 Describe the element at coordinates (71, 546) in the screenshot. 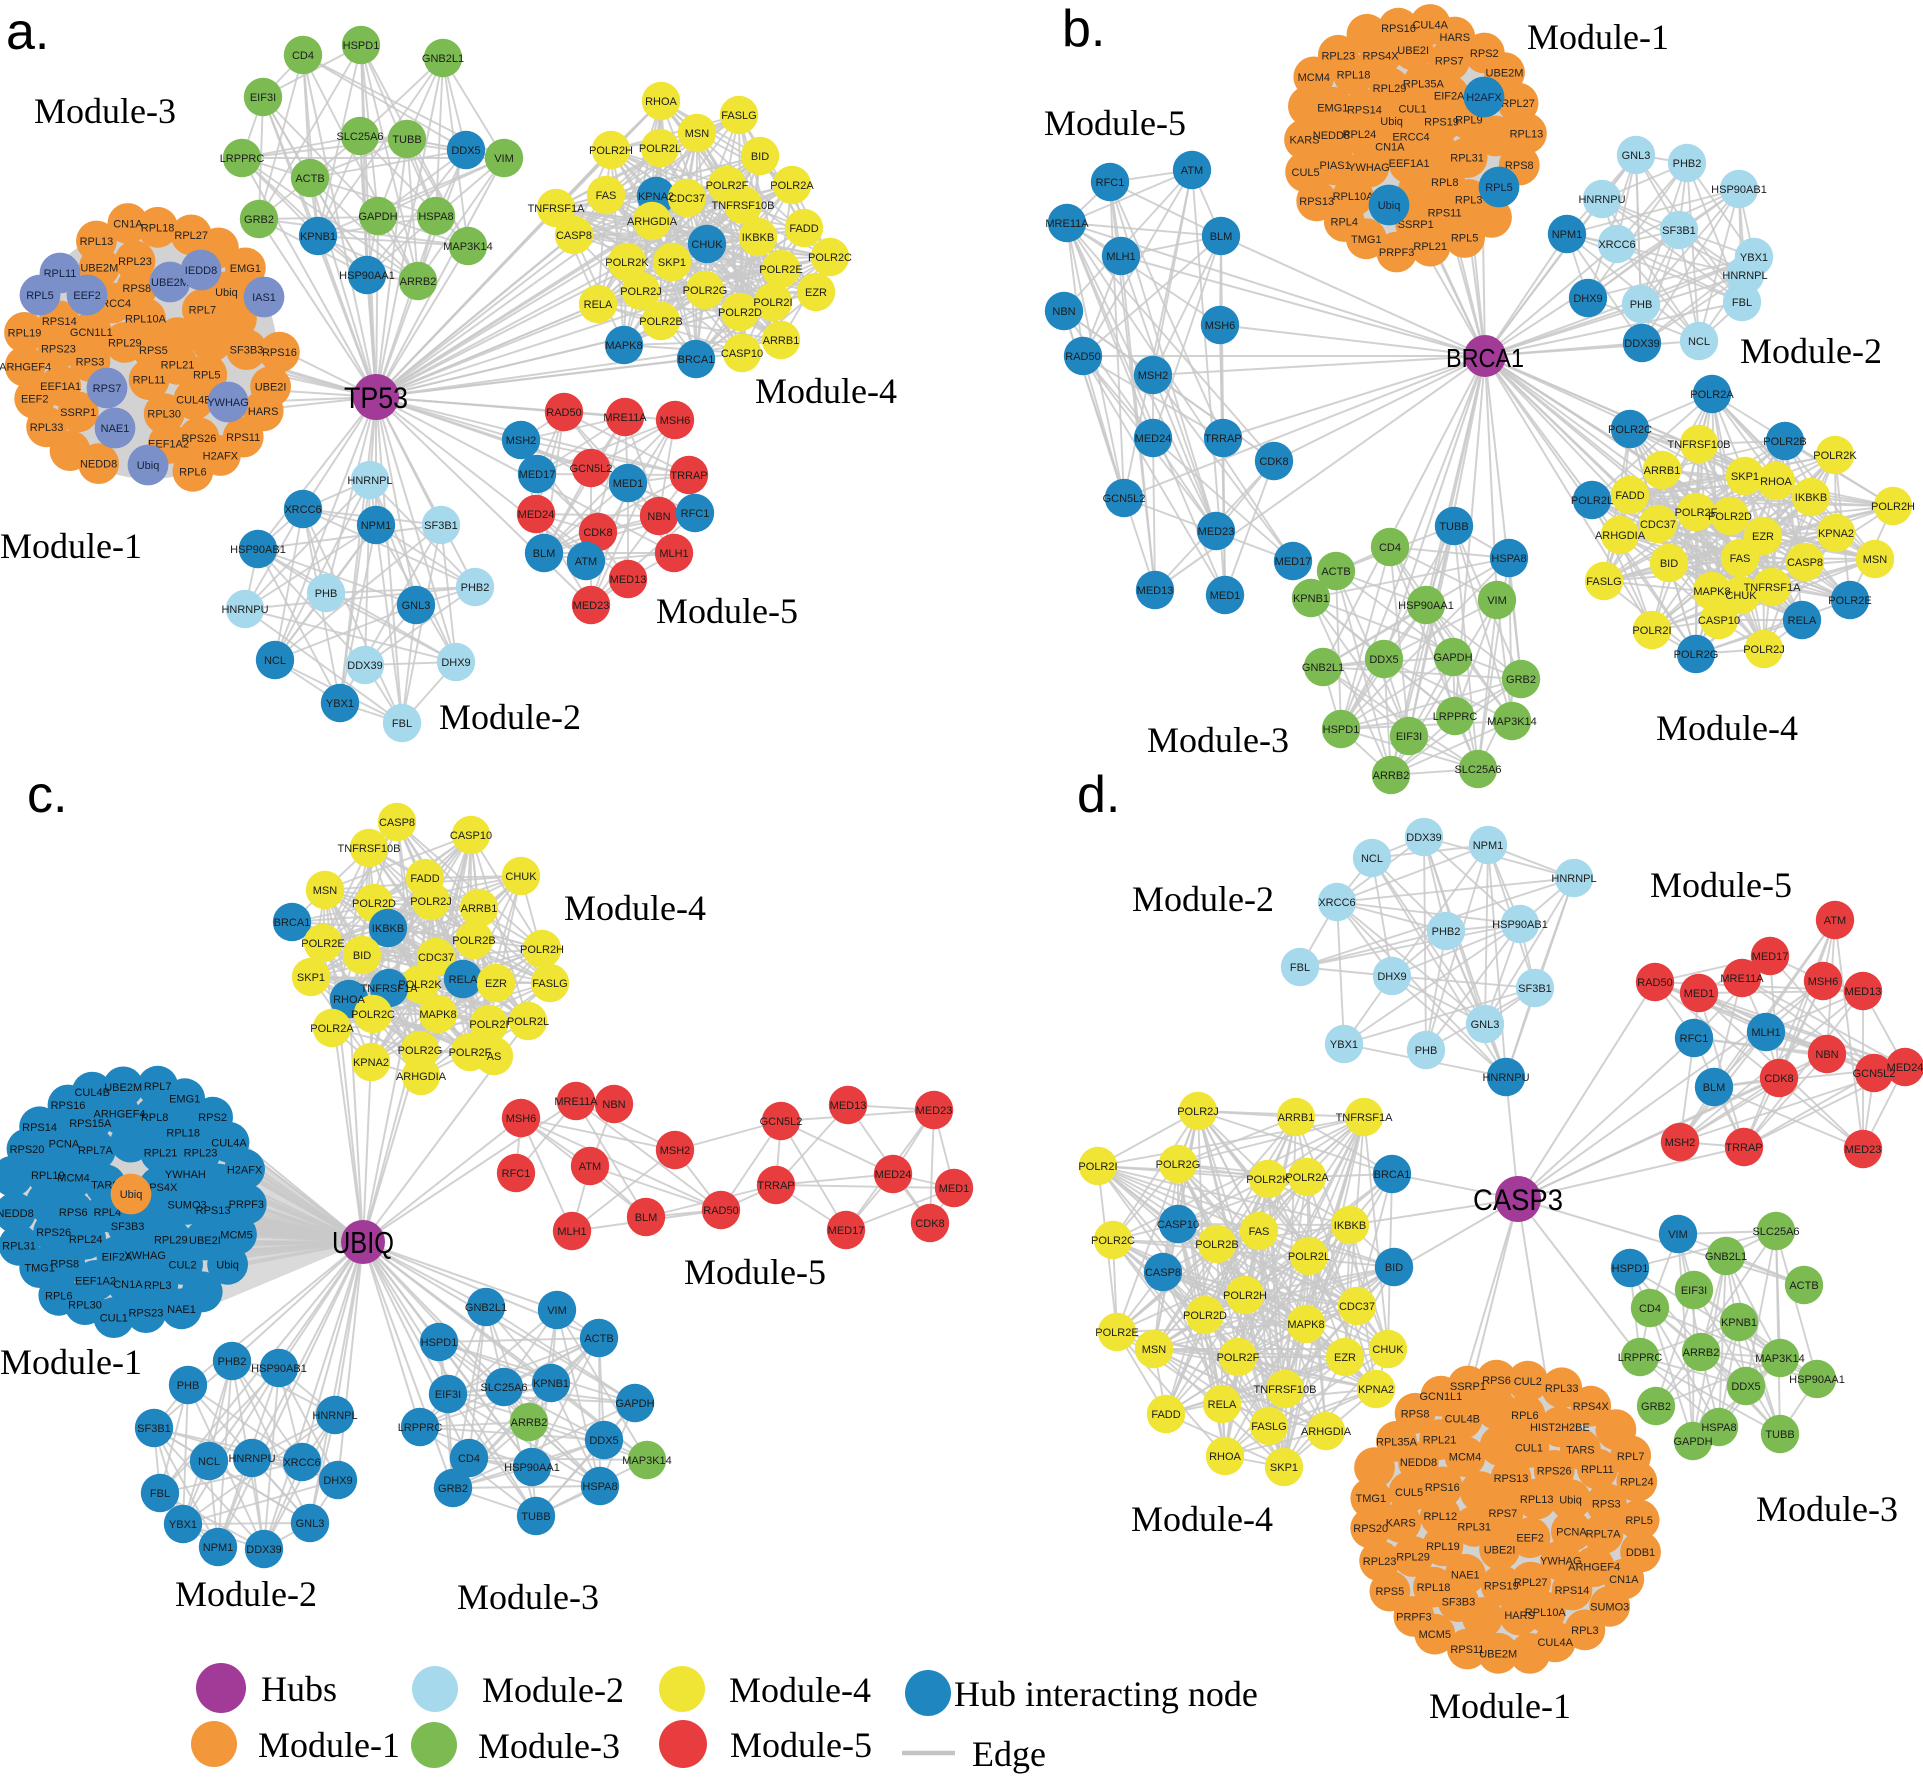

I see `svg-text: Module-1` at that location.